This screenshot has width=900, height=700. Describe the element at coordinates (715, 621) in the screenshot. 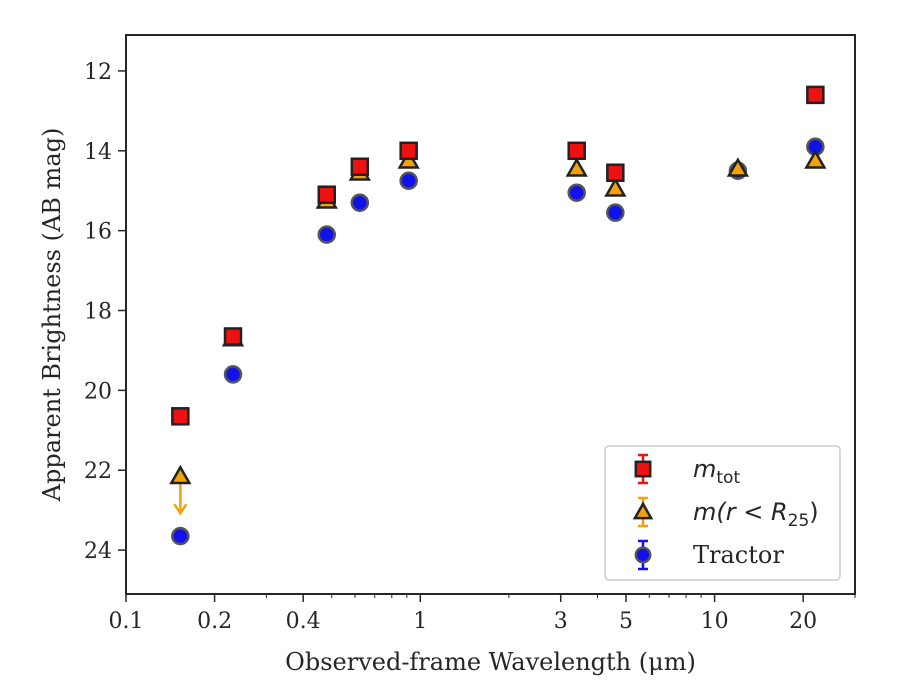

I see `x-tick-label: 10` at that location.